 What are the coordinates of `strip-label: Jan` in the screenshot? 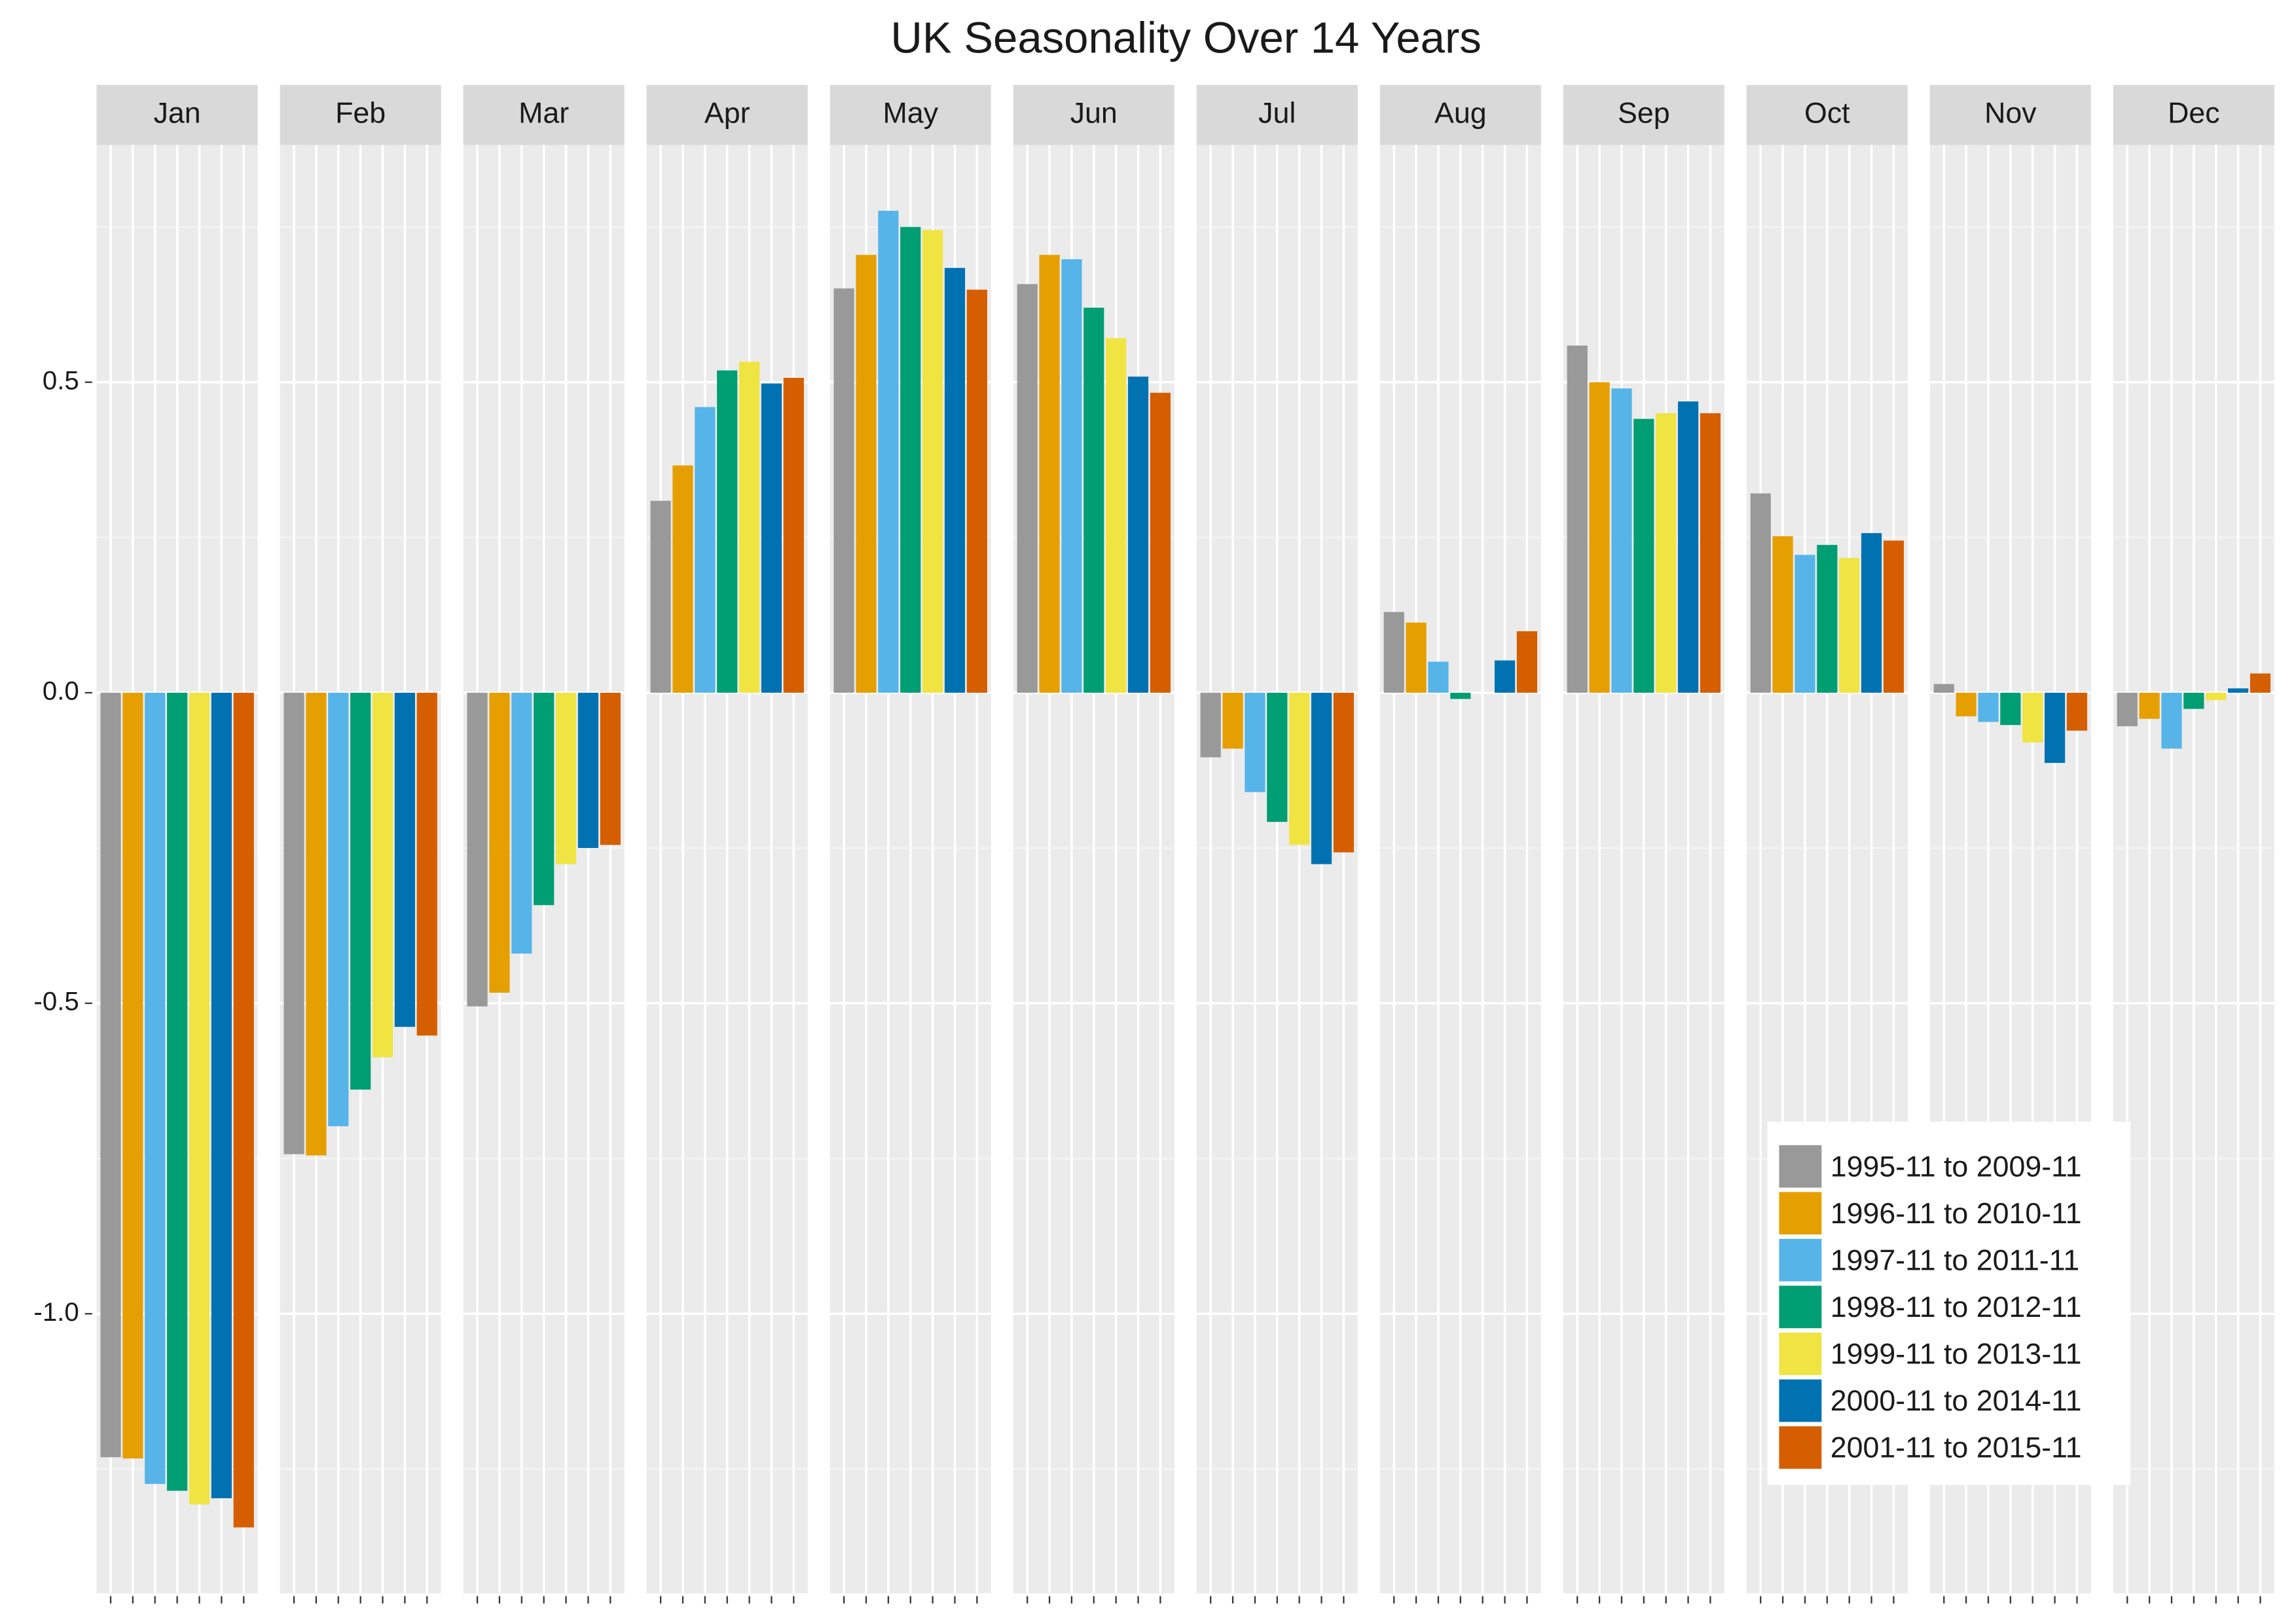 It's located at (177, 113).